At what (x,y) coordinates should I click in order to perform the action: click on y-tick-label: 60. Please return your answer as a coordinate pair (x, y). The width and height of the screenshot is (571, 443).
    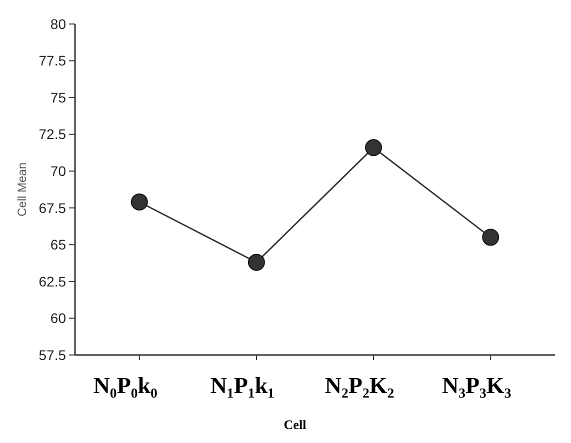
    Looking at the image, I should click on (58, 318).